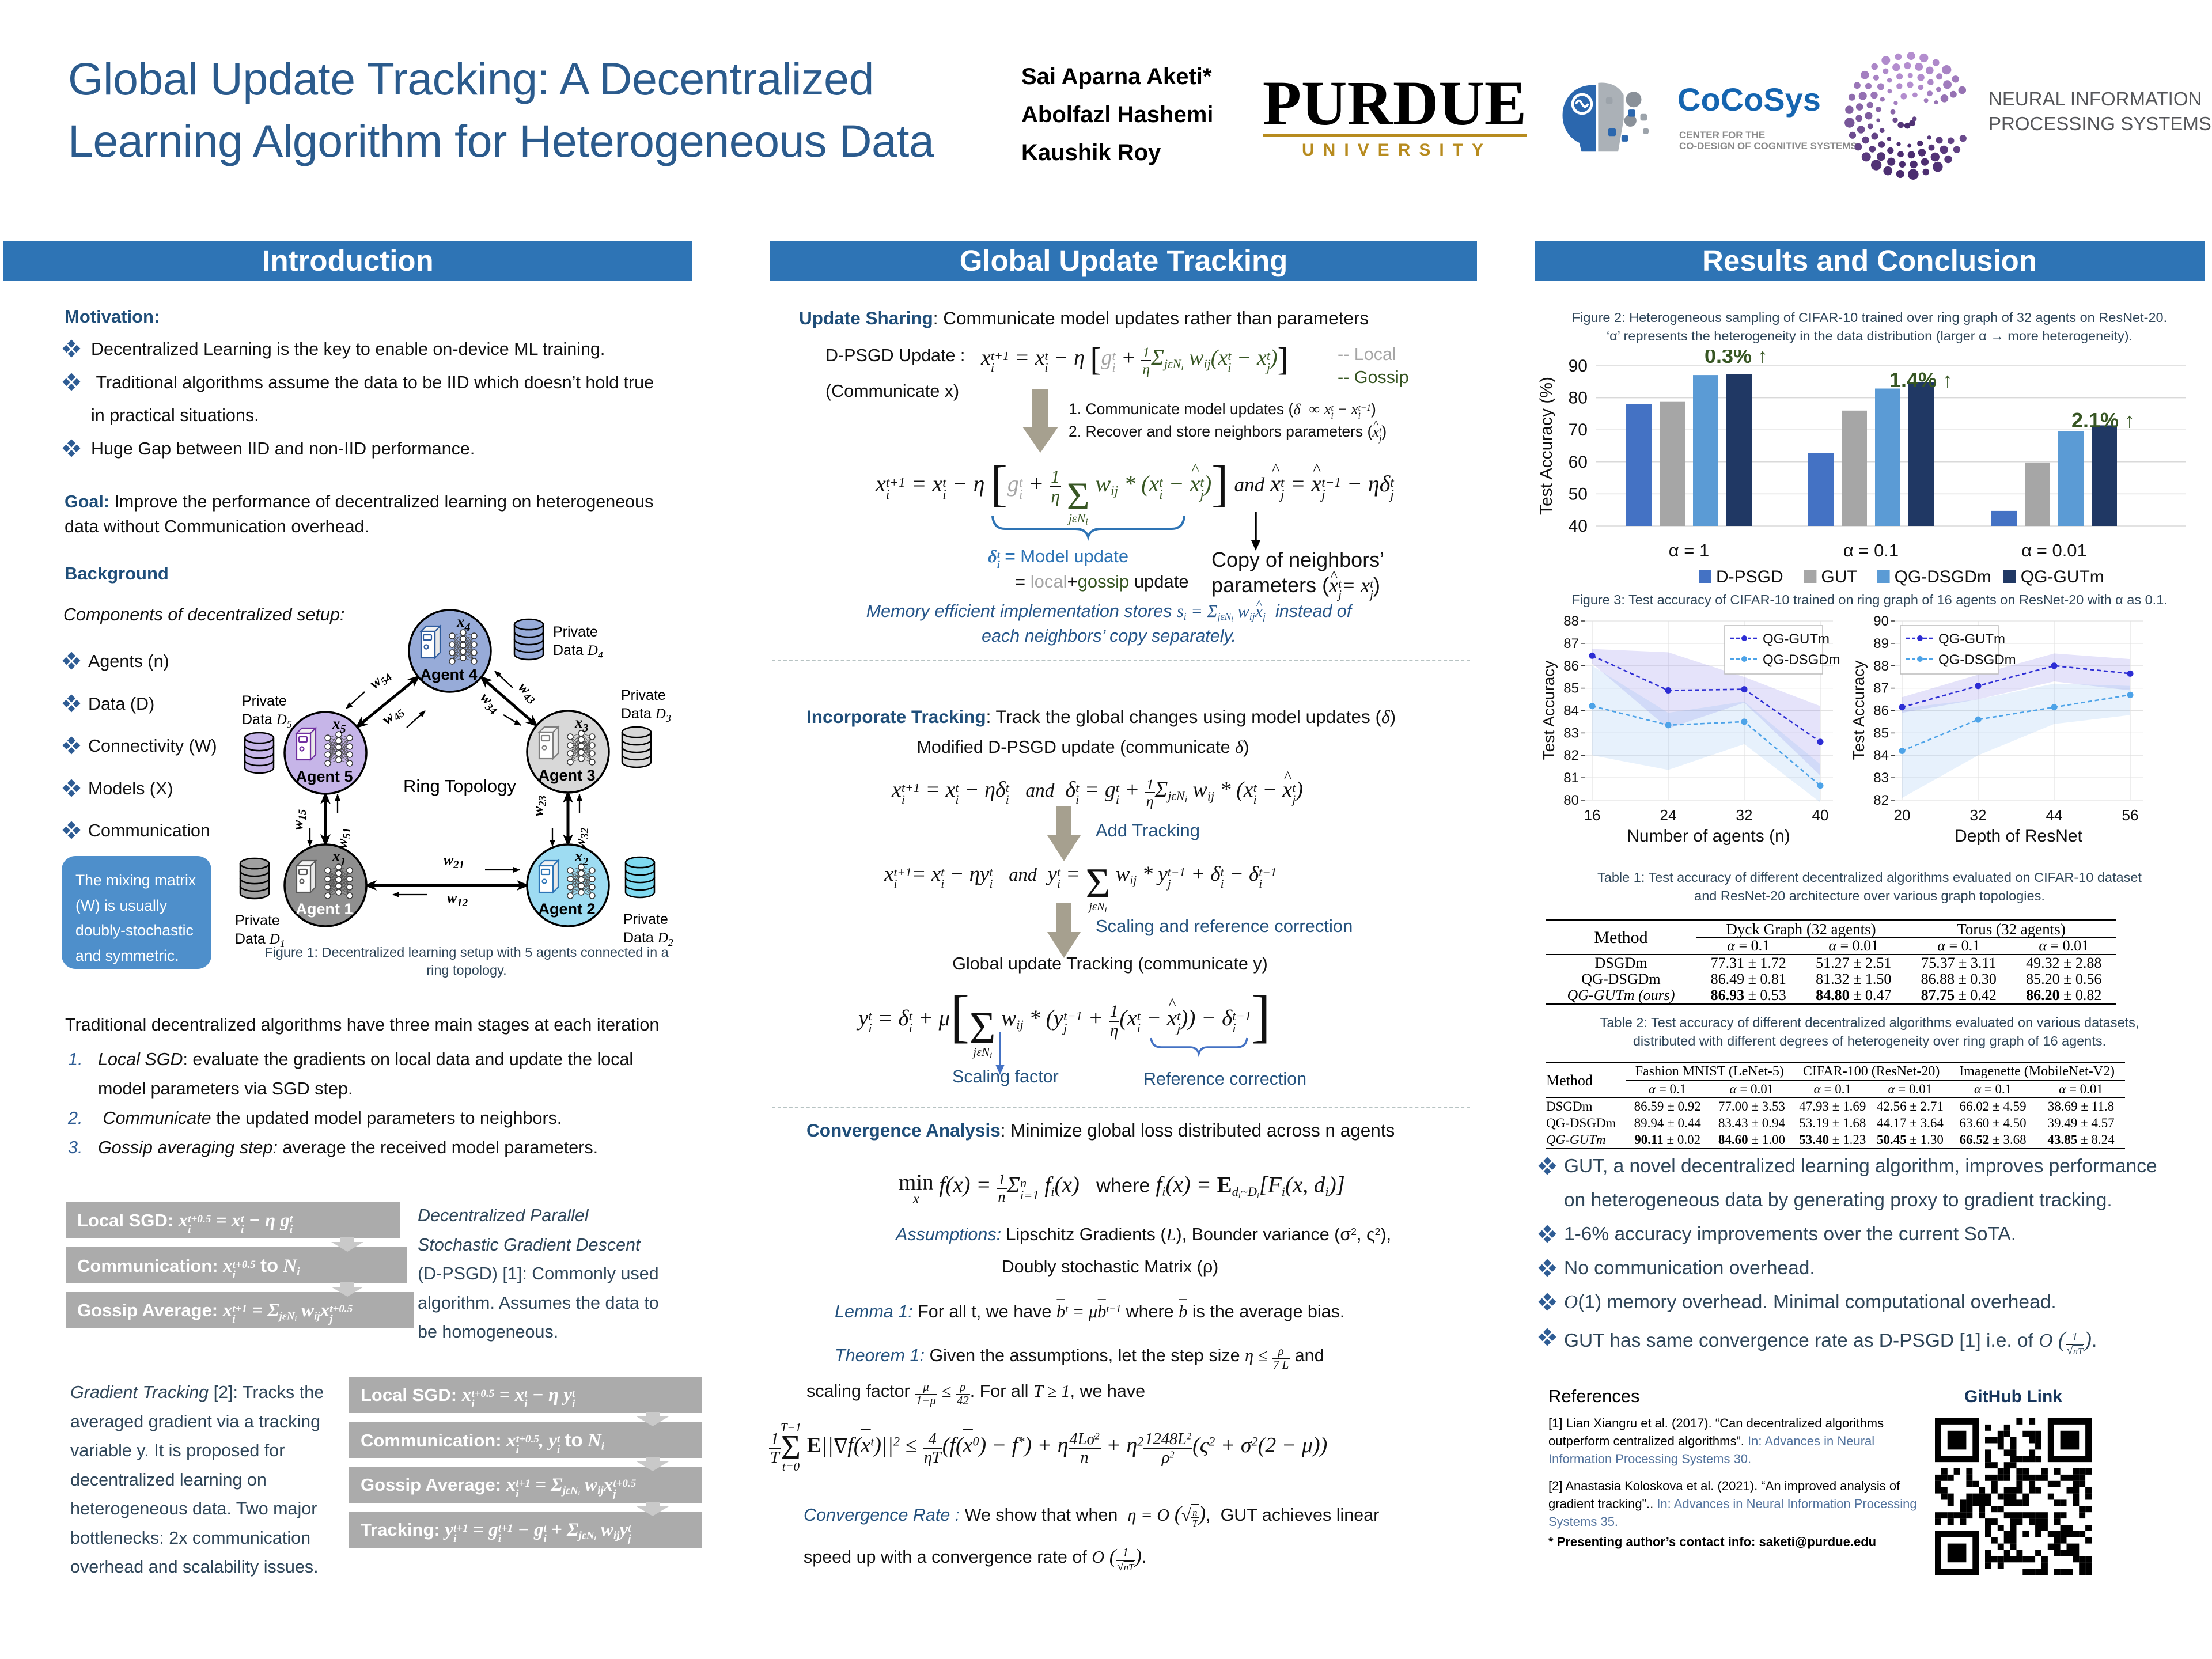 This screenshot has width=2212, height=1659. What do you see at coordinates (457, 899) in the screenshot?
I see `svg-text: w12` at bounding box center [457, 899].